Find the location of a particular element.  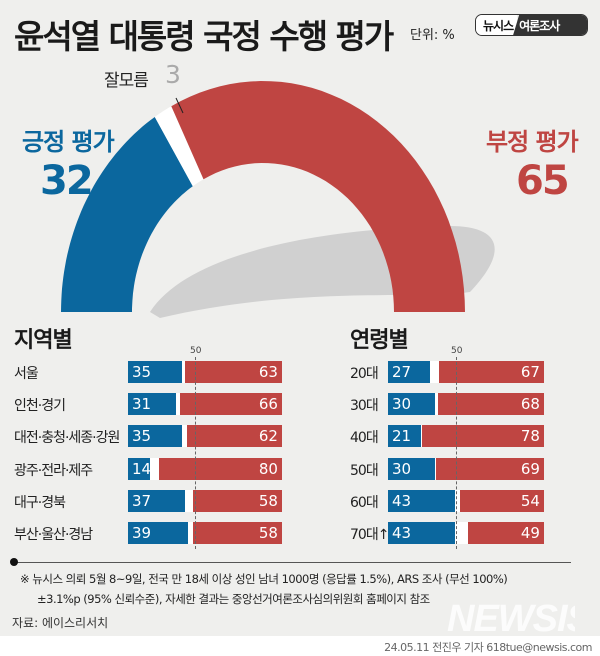

logo-right: 여론조사 is located at coordinates (550, 25).